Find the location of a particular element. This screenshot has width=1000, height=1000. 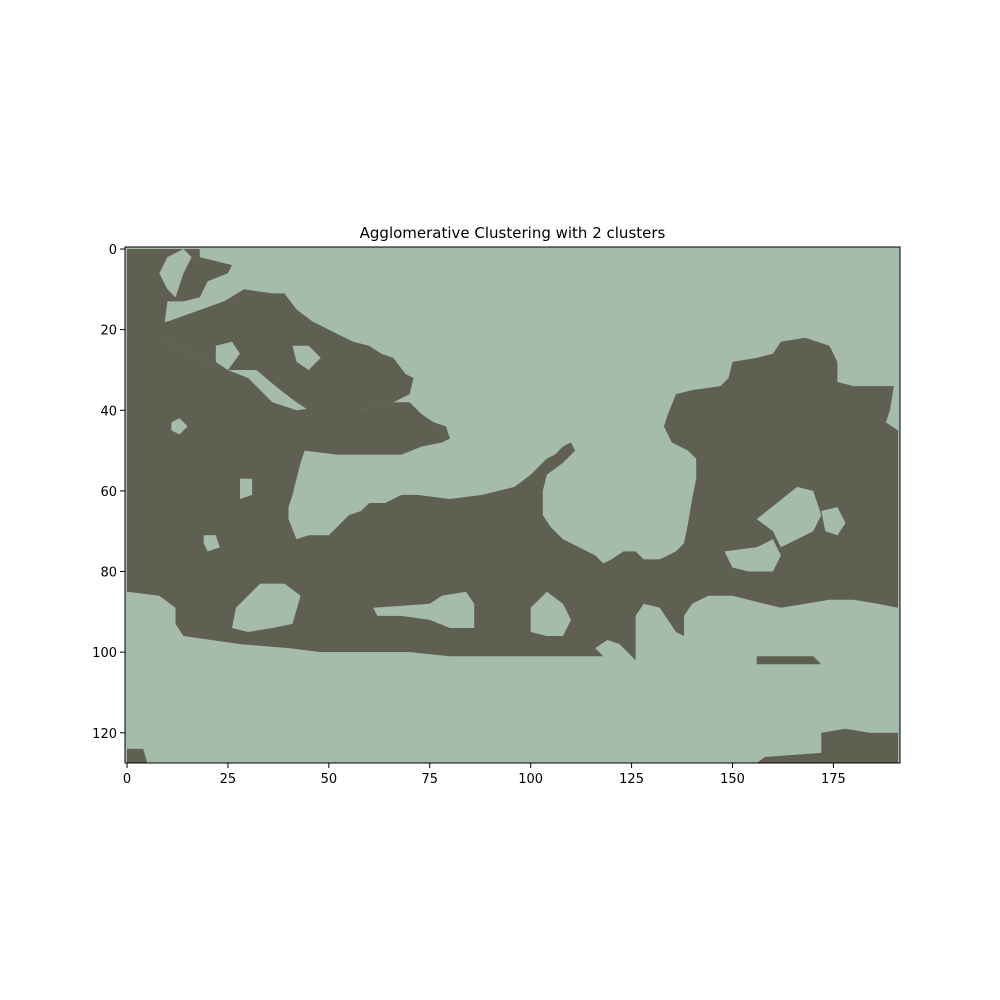

x-tick-label: 150 is located at coordinates (732, 779).